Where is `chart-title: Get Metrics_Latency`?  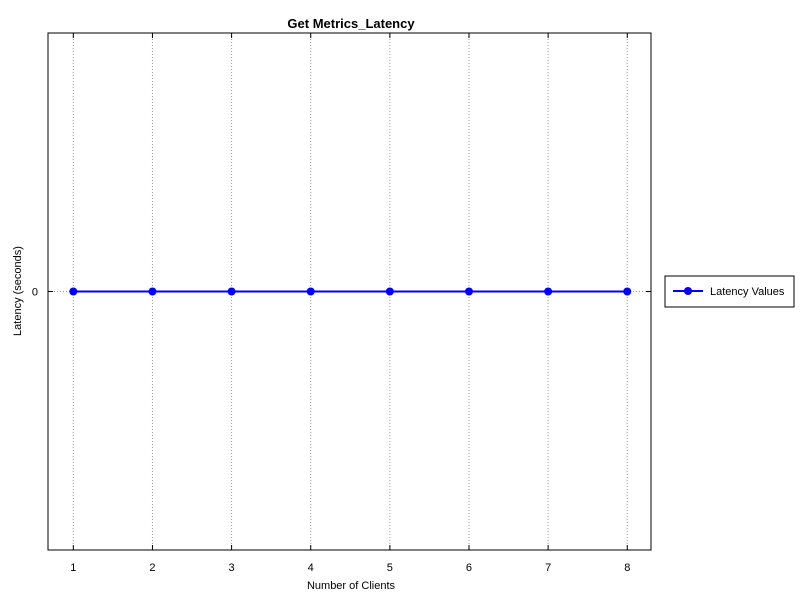 chart-title: Get Metrics_Latency is located at coordinates (351, 23).